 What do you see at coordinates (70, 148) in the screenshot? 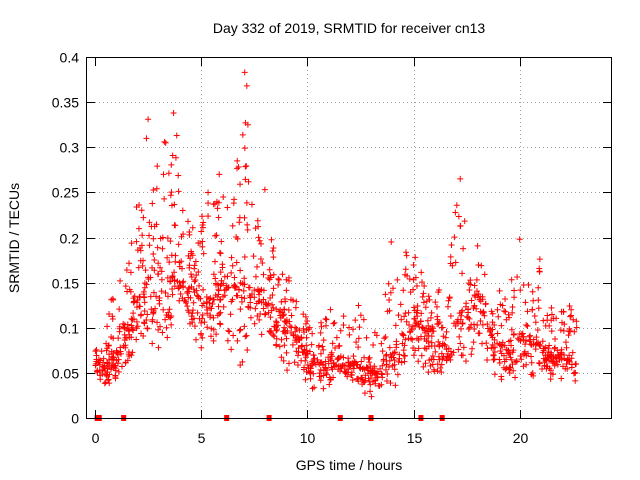
I see `y-tick-label: 0.3` at bounding box center [70, 148].